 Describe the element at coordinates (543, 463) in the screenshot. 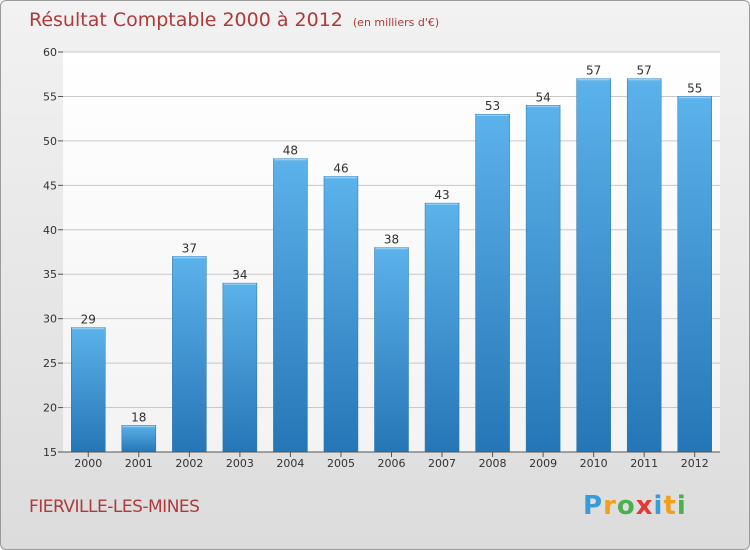

I see `x-tick-label: 2009` at that location.